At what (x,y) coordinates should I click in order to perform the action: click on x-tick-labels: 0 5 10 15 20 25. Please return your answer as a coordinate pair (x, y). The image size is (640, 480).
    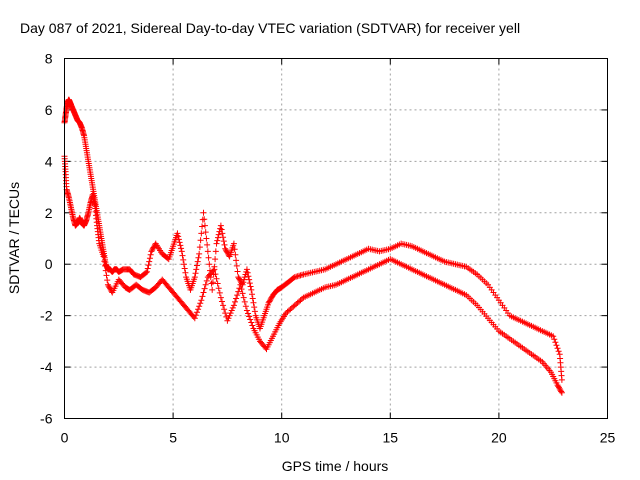
    Looking at the image, I should click on (338, 438).